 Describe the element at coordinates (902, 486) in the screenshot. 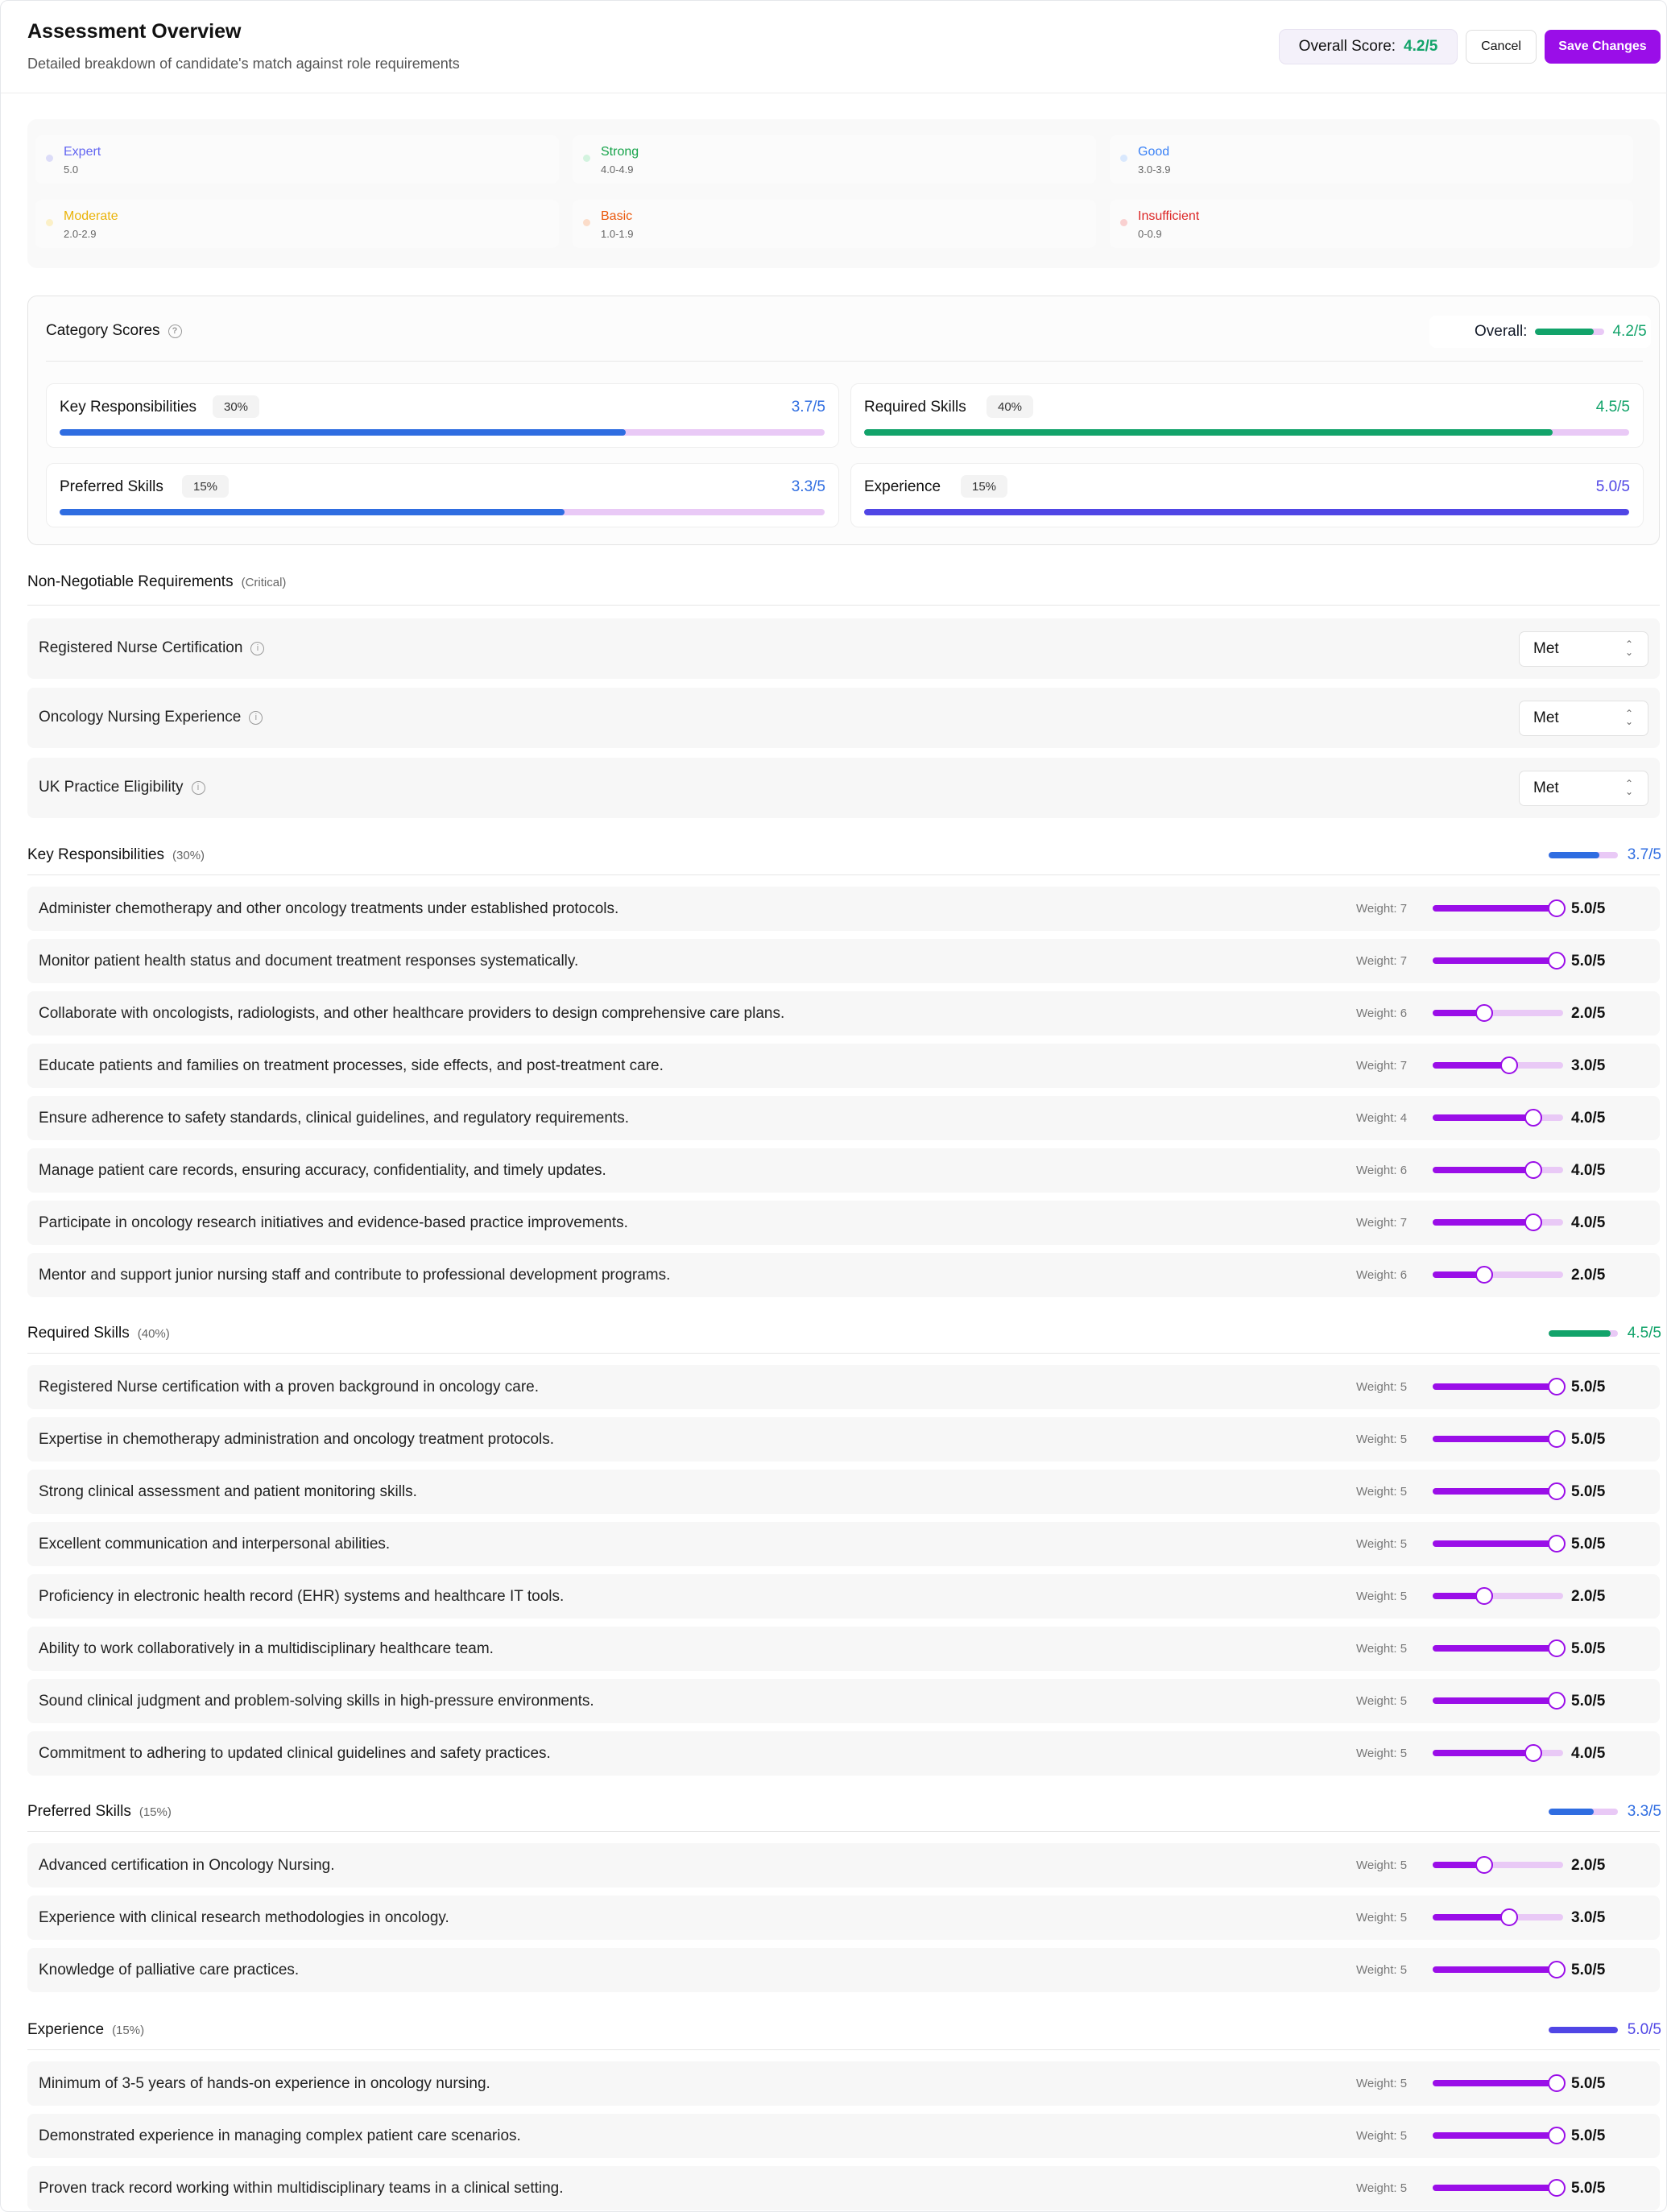

I see `category-name: Experience` at that location.